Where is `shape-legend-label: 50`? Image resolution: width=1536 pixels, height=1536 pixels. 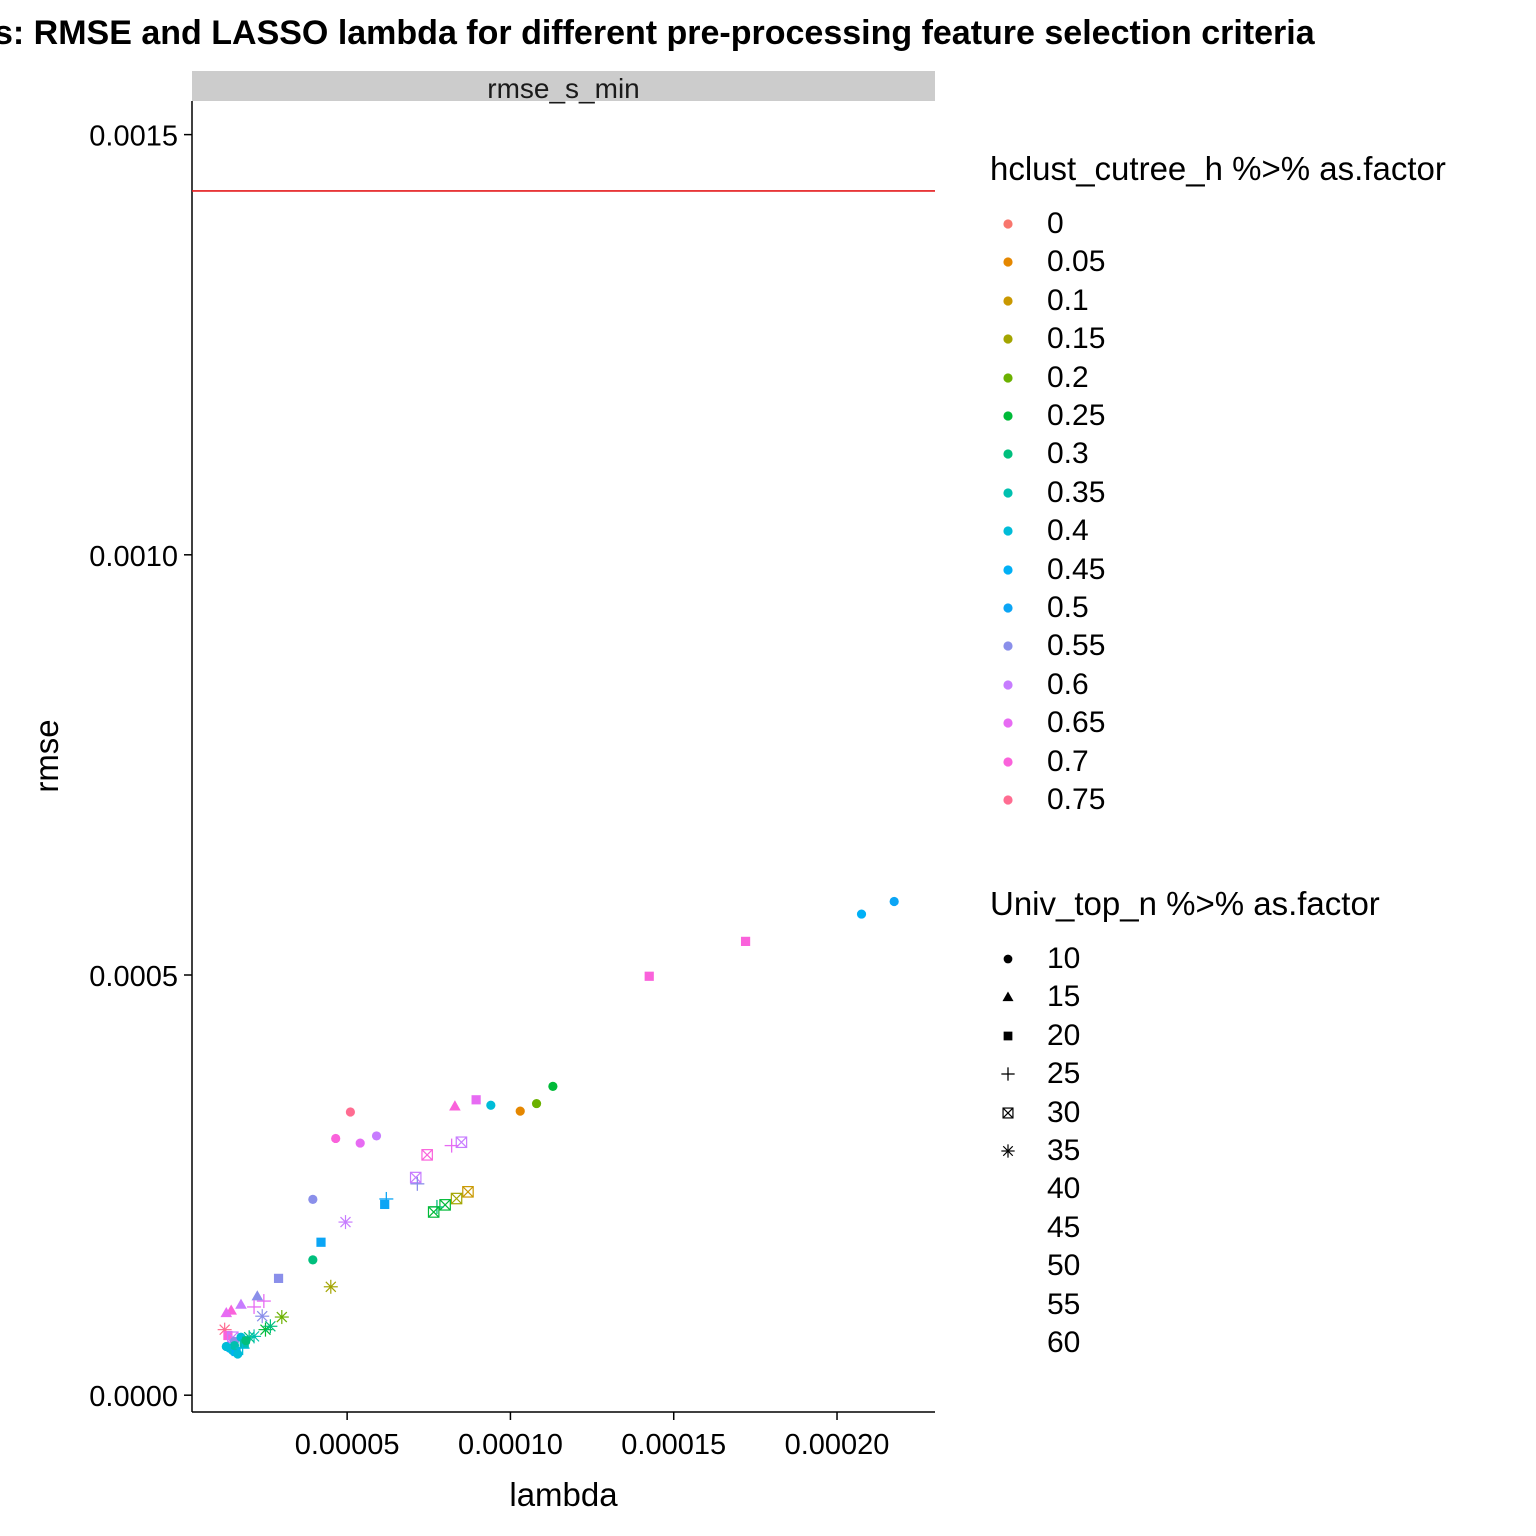 shape-legend-label: 50 is located at coordinates (1064, 1266).